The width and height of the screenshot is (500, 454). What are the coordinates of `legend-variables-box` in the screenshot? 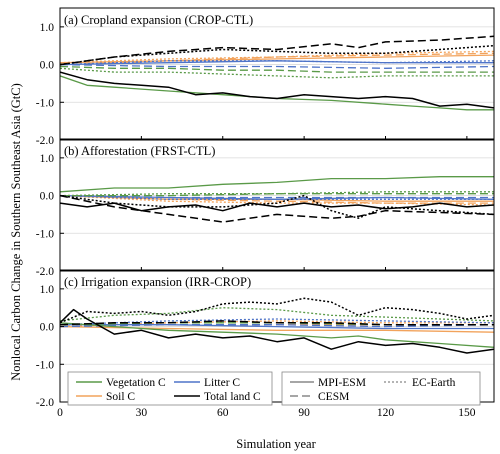 It's located at (170, 388).